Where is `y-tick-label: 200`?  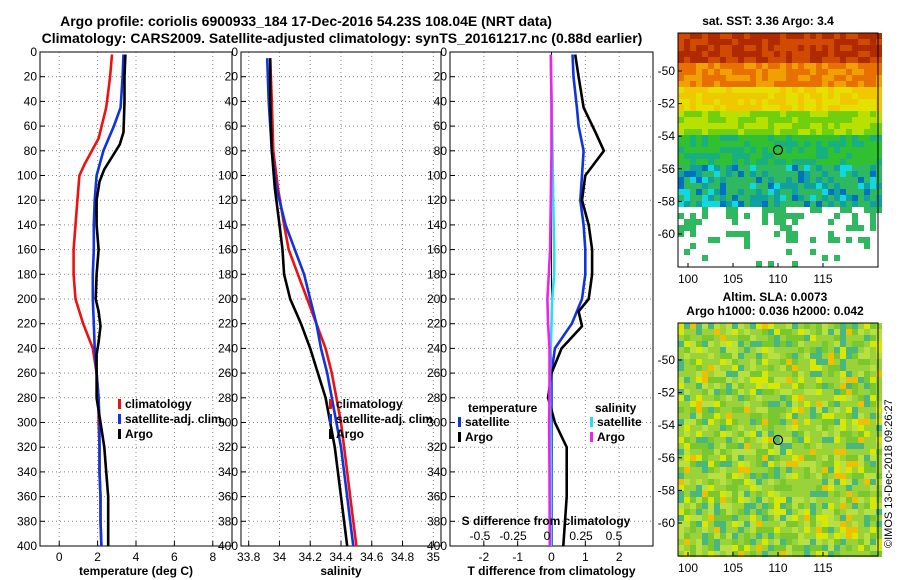
y-tick-label: 200 is located at coordinates (228, 299).